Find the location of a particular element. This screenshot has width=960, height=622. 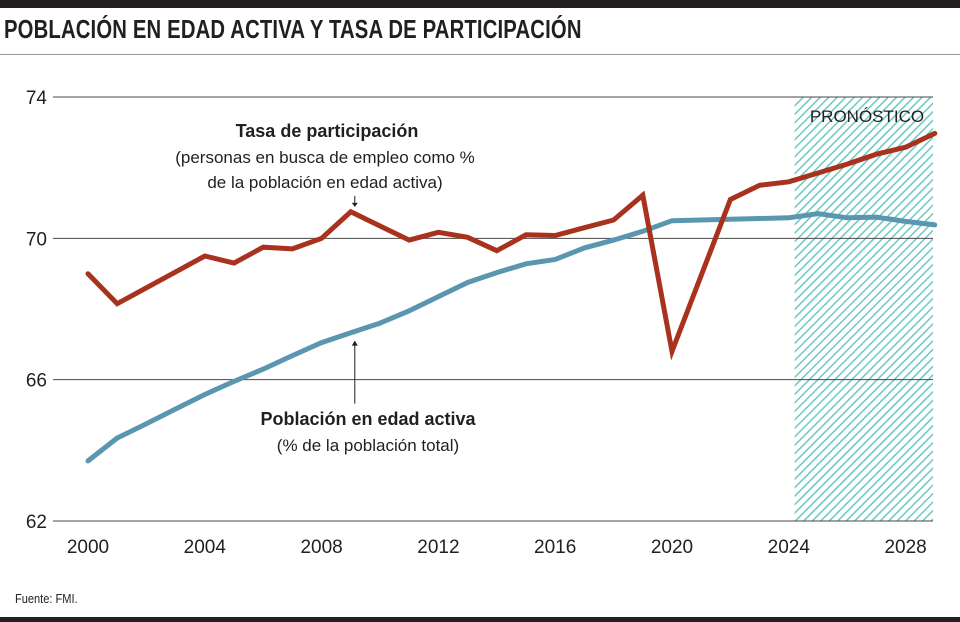

bottom-bar is located at coordinates (480, 619).